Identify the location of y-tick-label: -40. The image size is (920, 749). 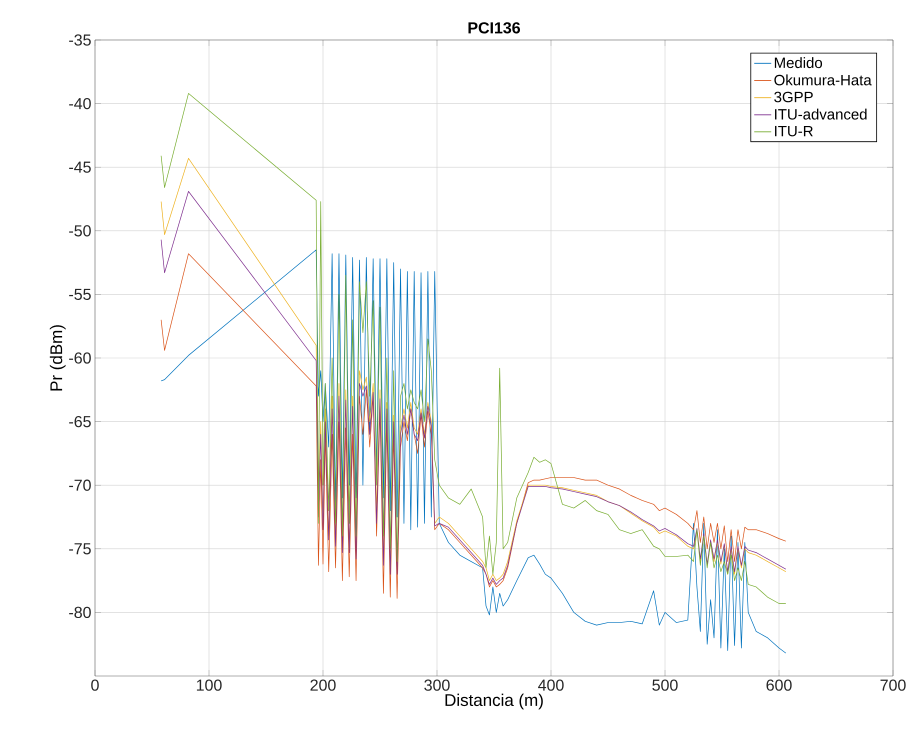
(80, 104).